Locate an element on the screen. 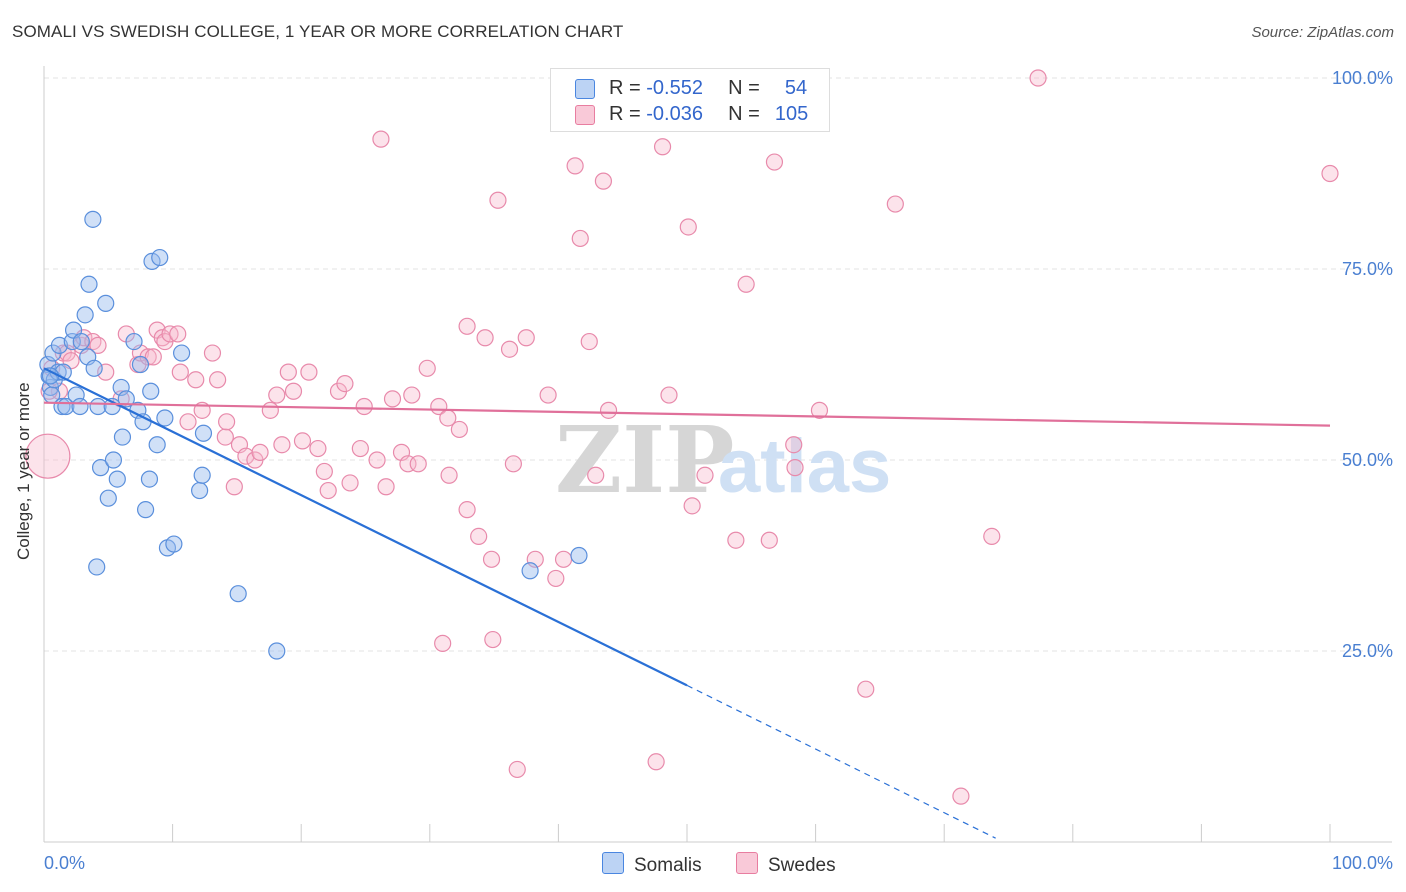 This screenshot has height=892, width=1406. bottom-legend-somalis: Somalis is located at coordinates (652, 864).